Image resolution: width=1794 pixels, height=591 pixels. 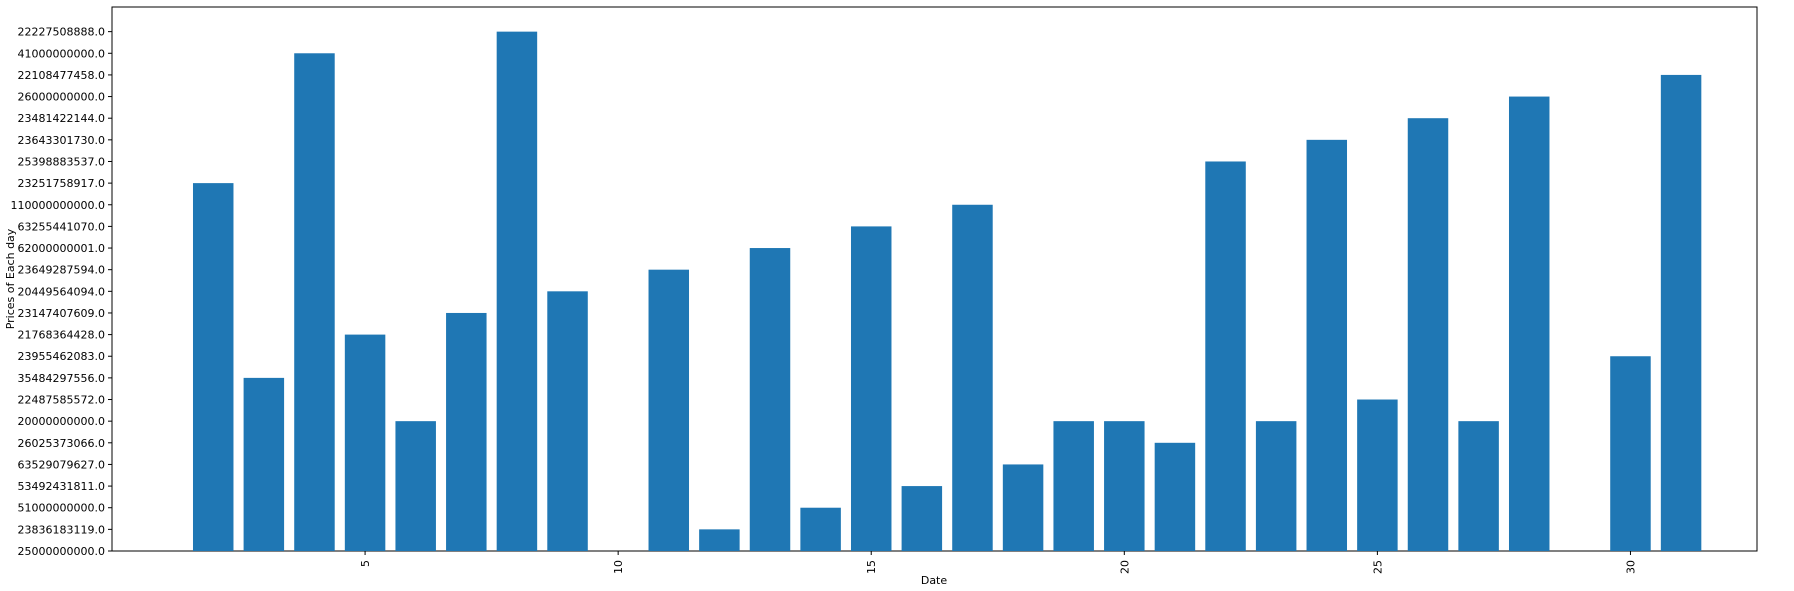 What do you see at coordinates (61, 378) in the screenshot?
I see `y-tick-label: 35484297556.0` at bounding box center [61, 378].